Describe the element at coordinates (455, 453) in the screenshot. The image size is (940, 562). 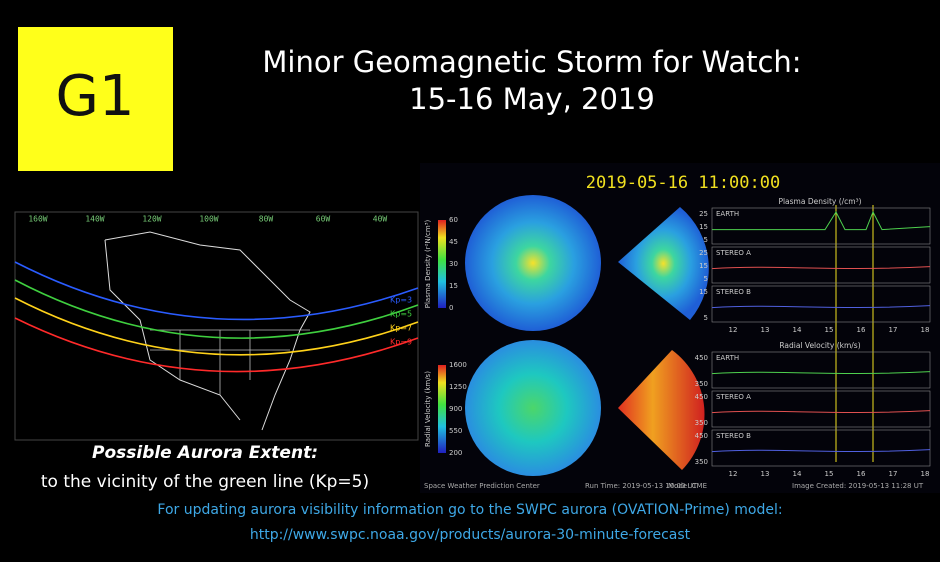
I see `colorbar-tick: 200` at that location.